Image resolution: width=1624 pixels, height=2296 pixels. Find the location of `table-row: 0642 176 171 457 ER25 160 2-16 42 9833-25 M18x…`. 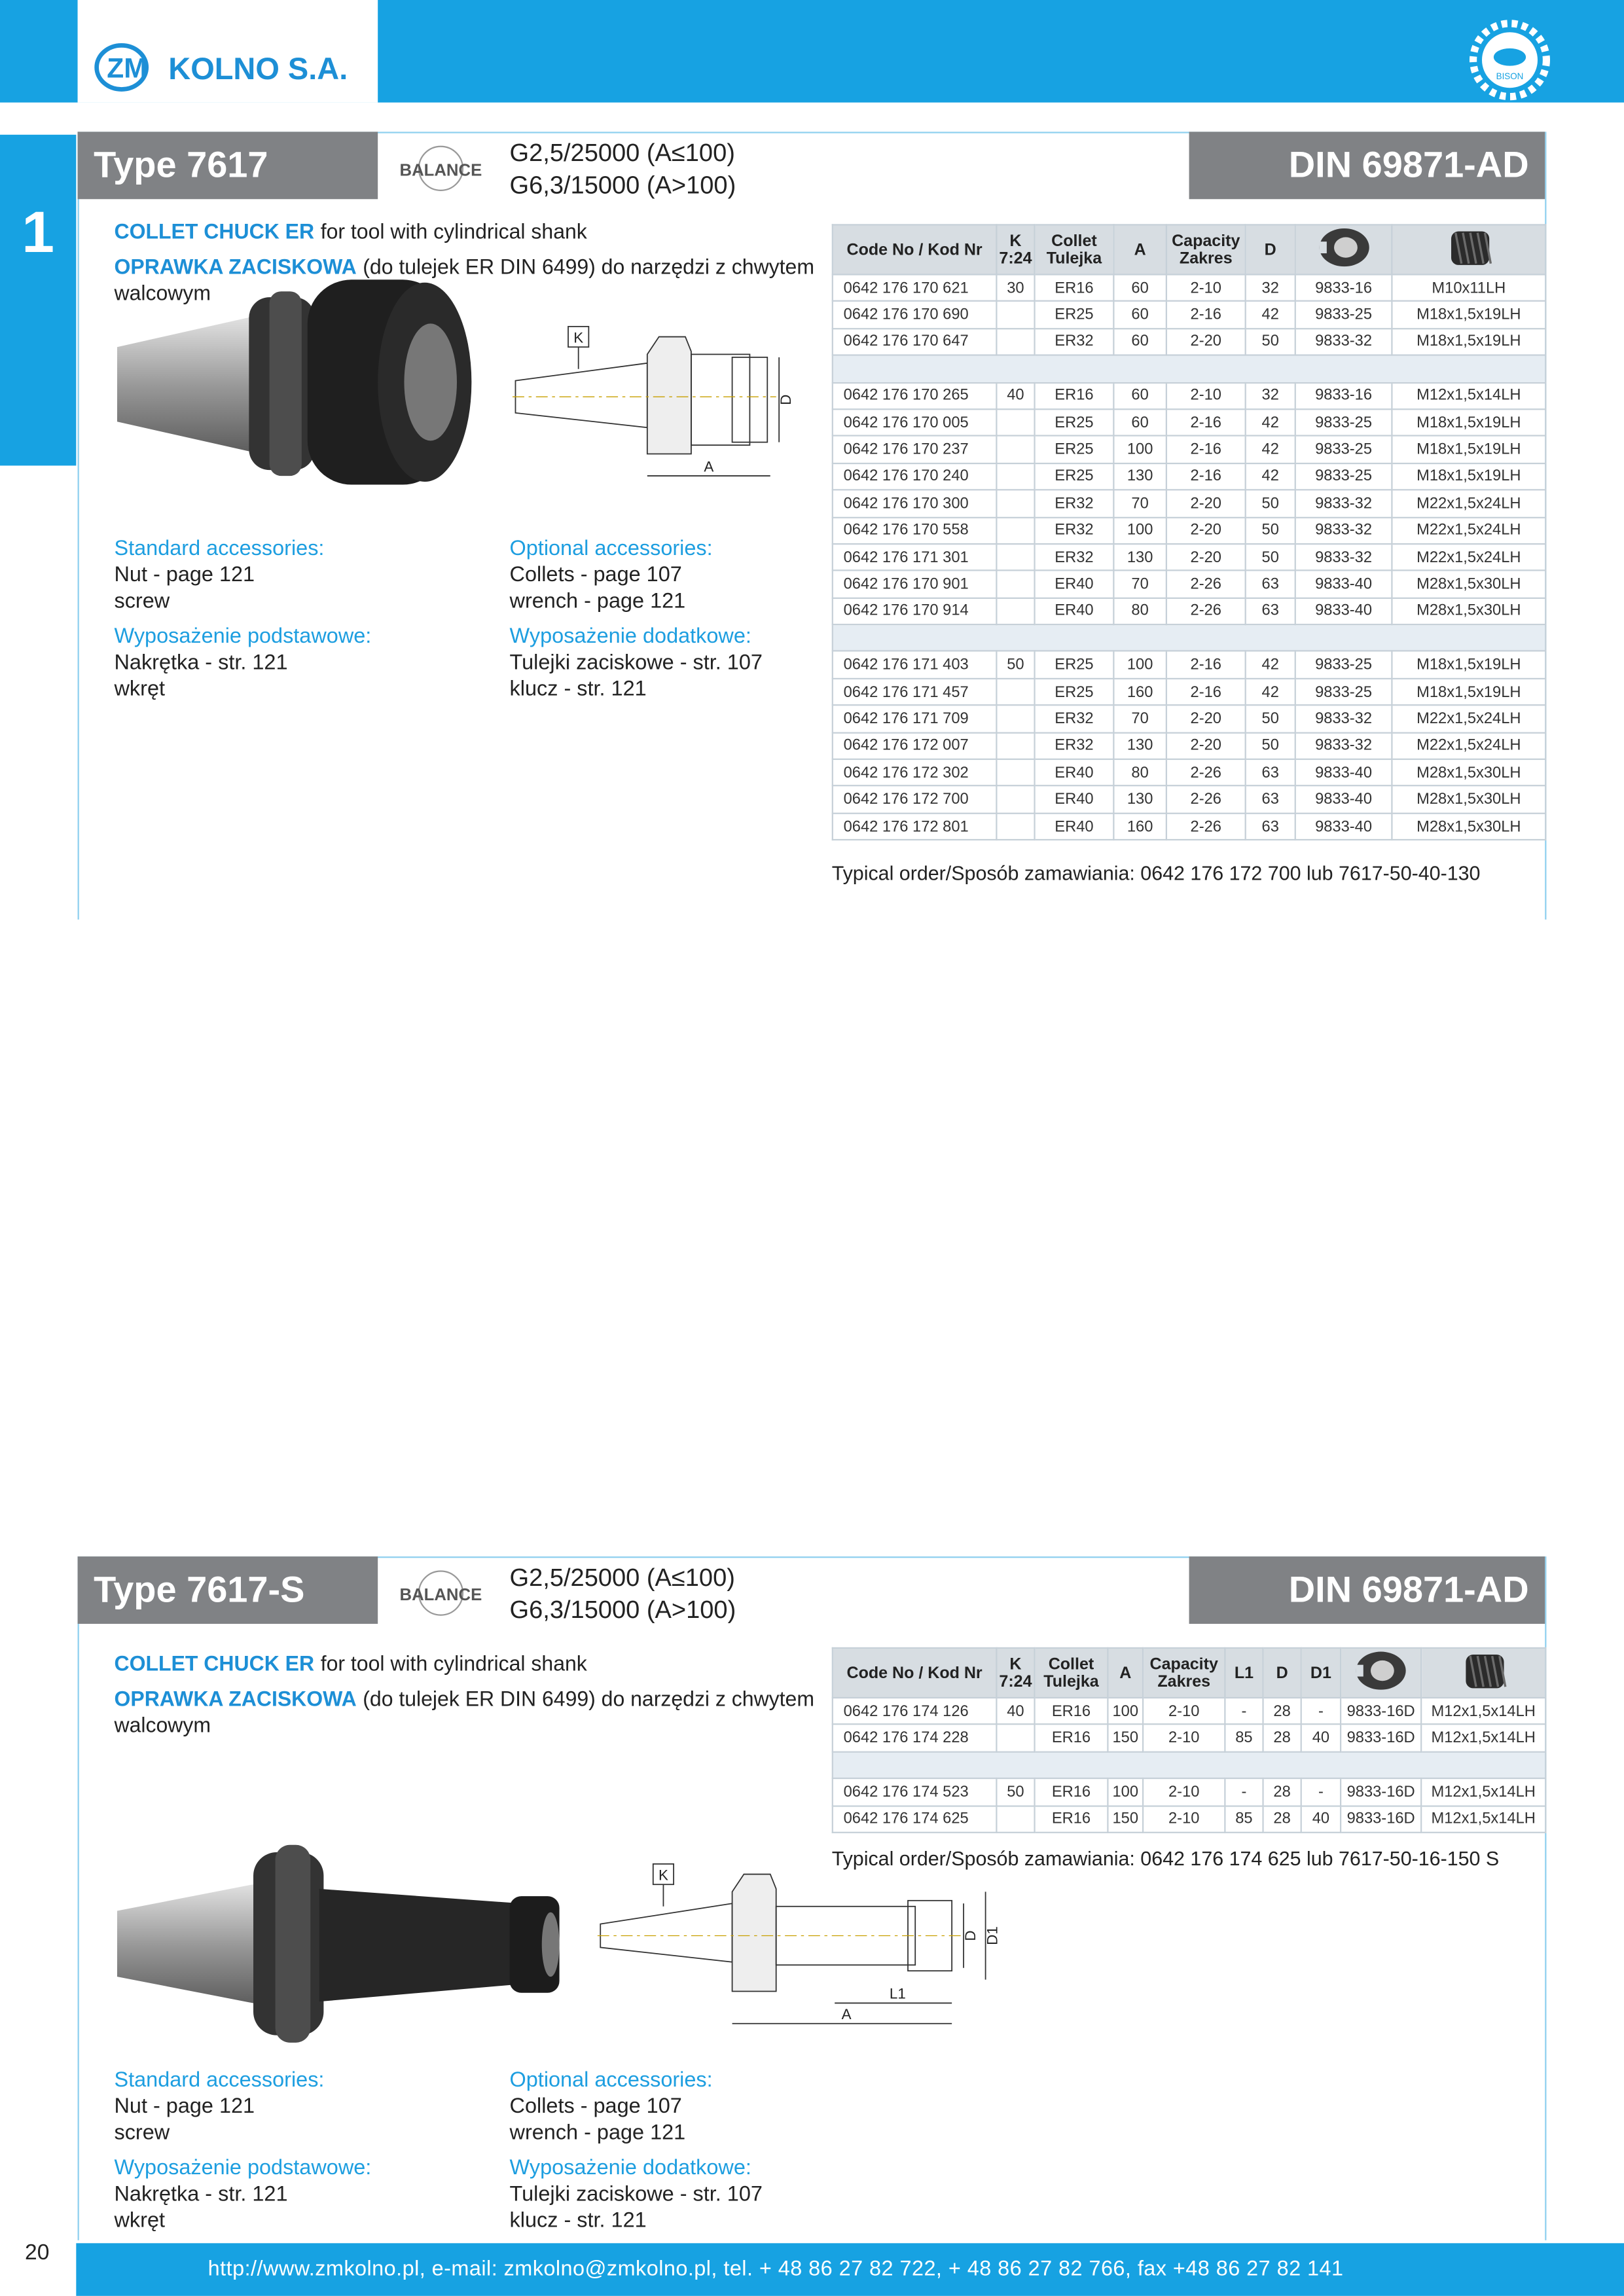

table-row: 0642 176 171 457 ER25 160 2-16 42 9833-25 M18x… is located at coordinates (1189, 691).